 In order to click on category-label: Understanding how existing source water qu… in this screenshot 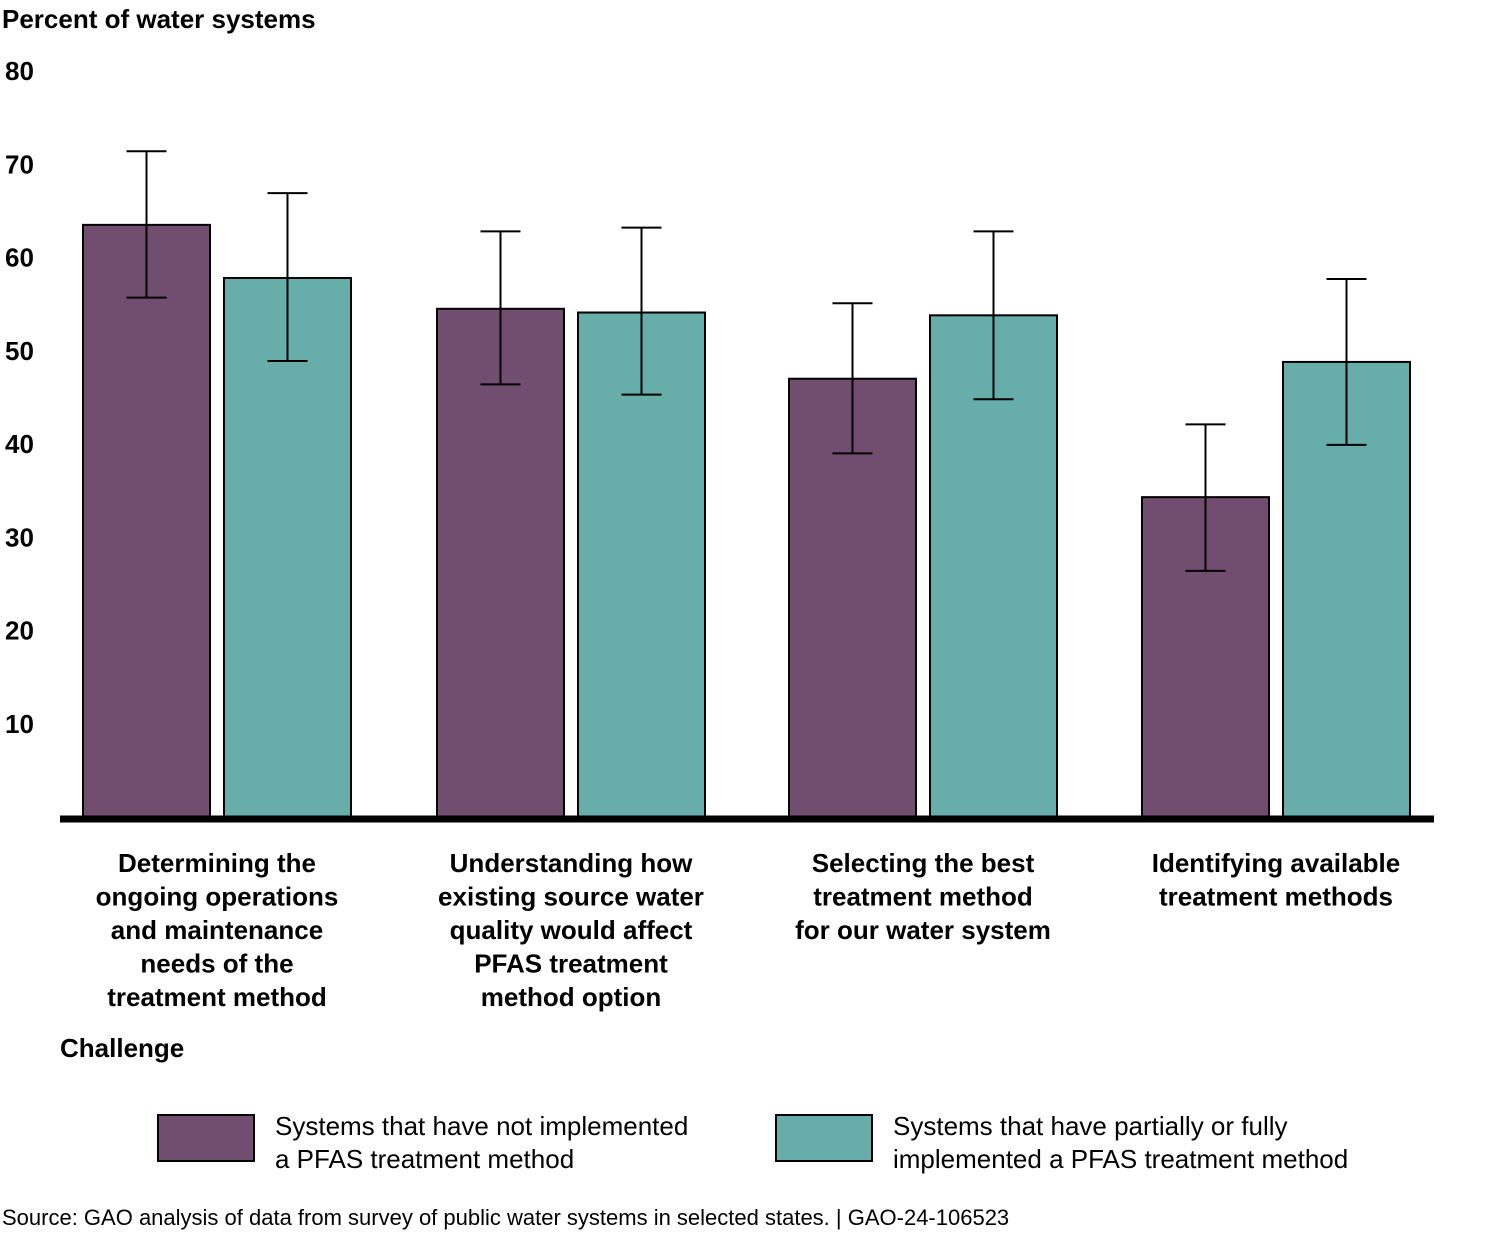, I will do `click(571, 930)`.